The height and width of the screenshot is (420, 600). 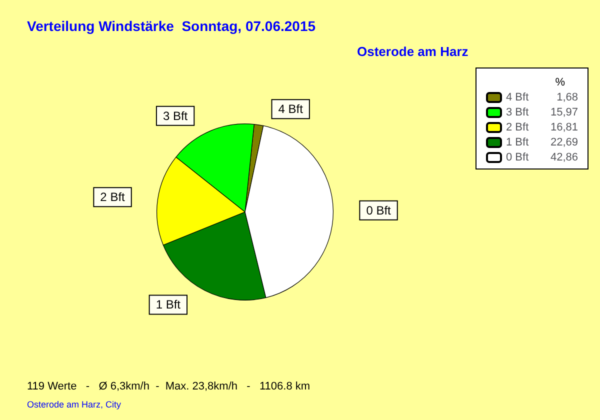 I want to click on legend-label: 3 Bft, so click(x=517, y=112).